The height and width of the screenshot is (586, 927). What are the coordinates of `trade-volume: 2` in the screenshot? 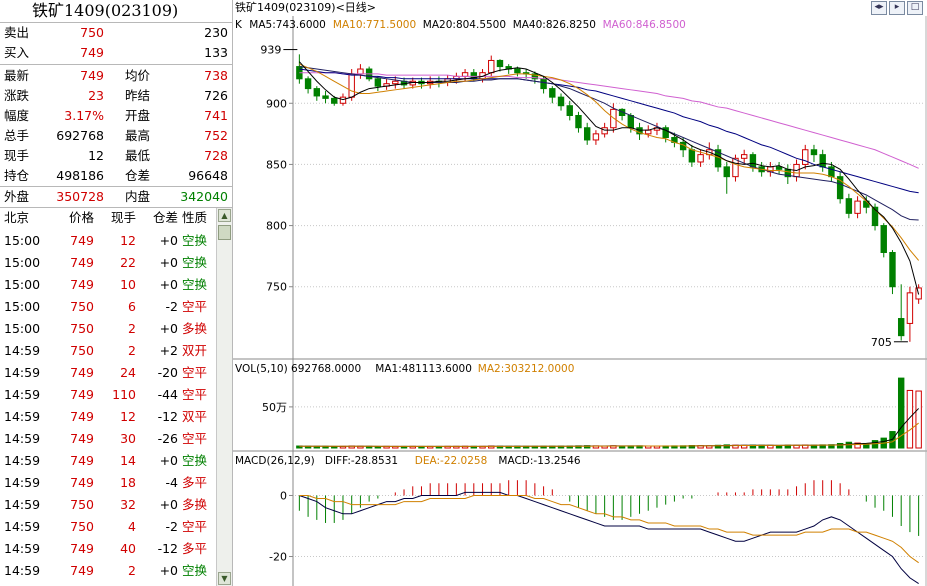 It's located at (132, 570).